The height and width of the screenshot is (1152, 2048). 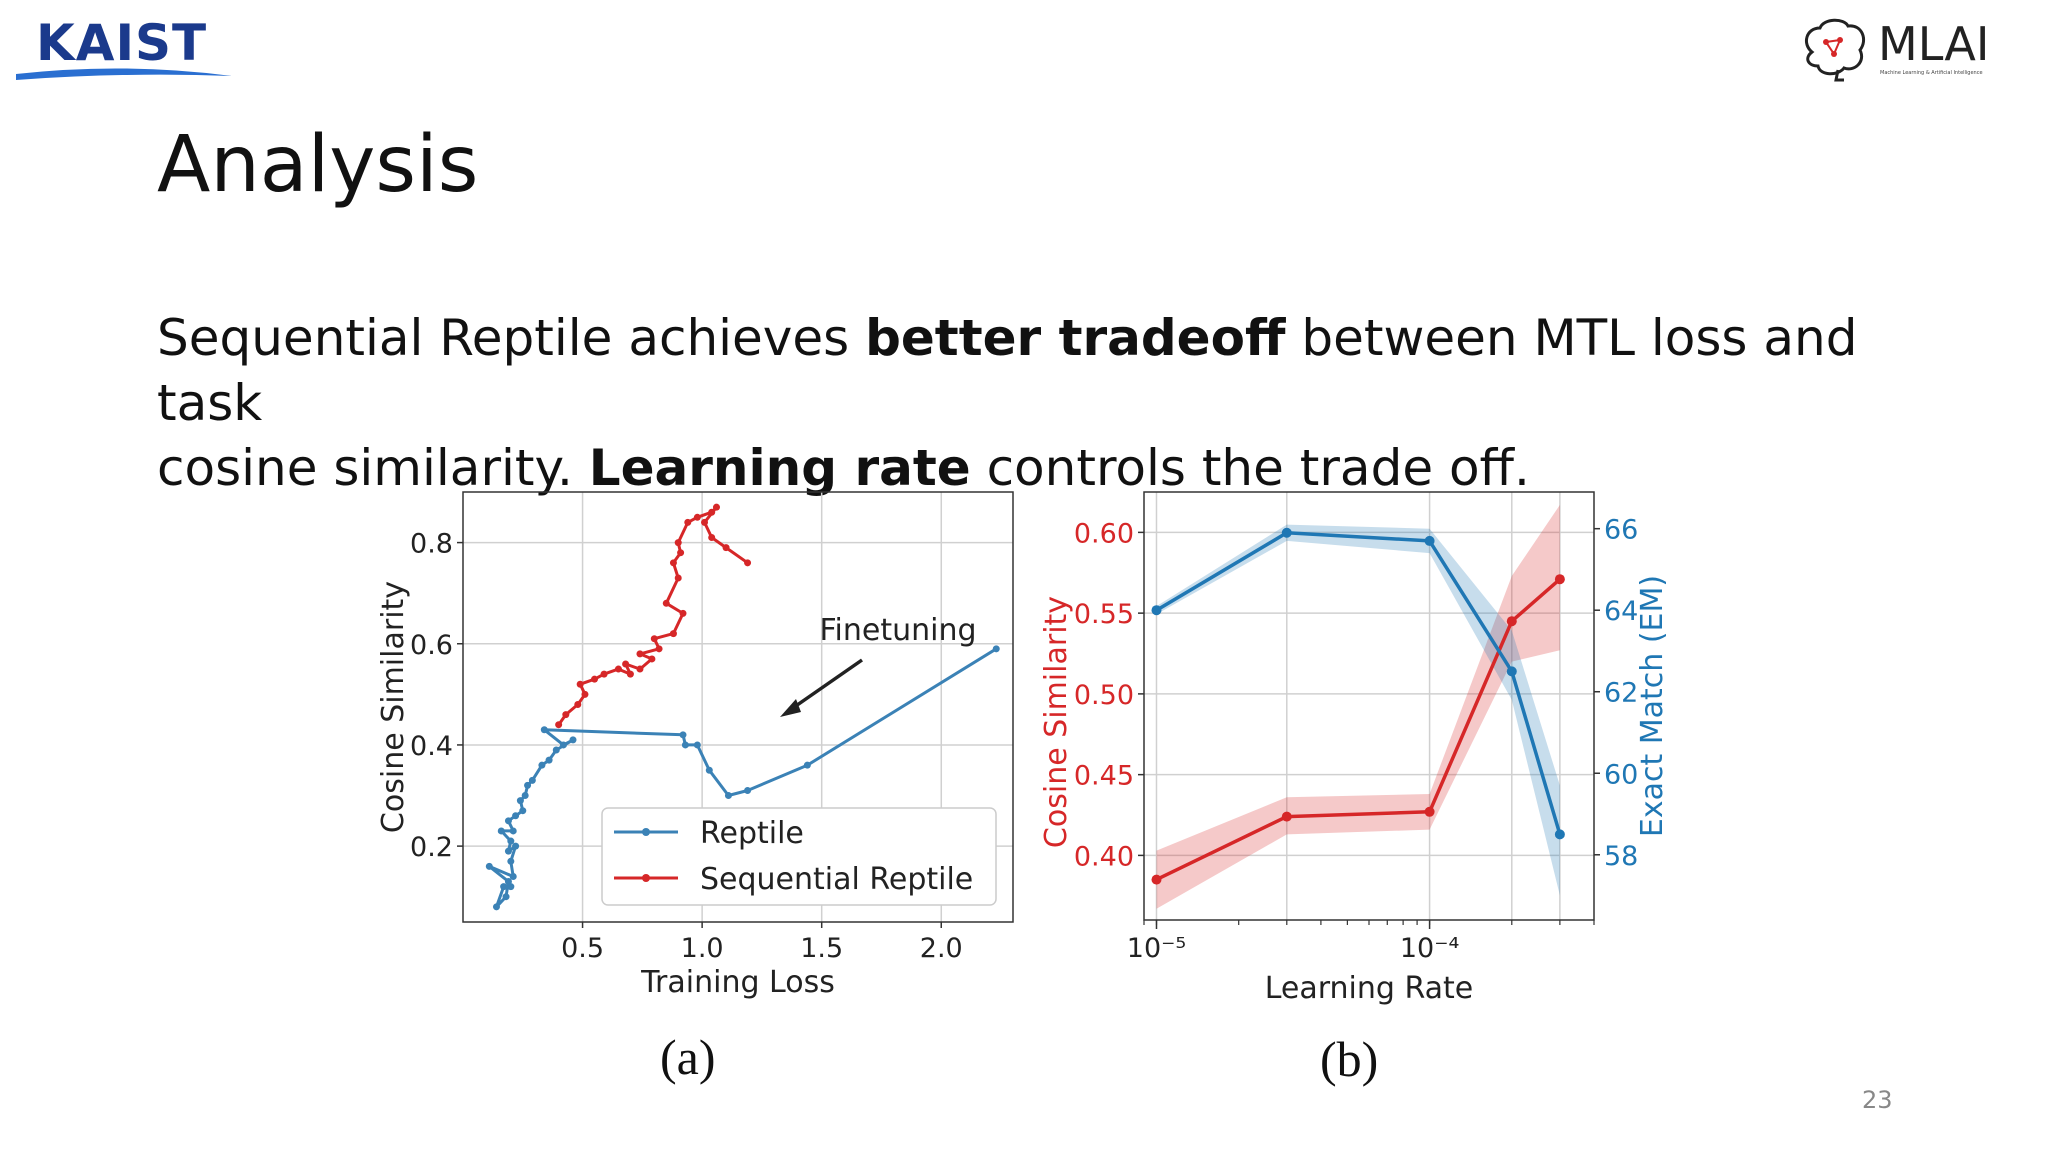 What do you see at coordinates (1250, 468) in the screenshot?
I see `body-line2-c: controls the trade off.` at bounding box center [1250, 468].